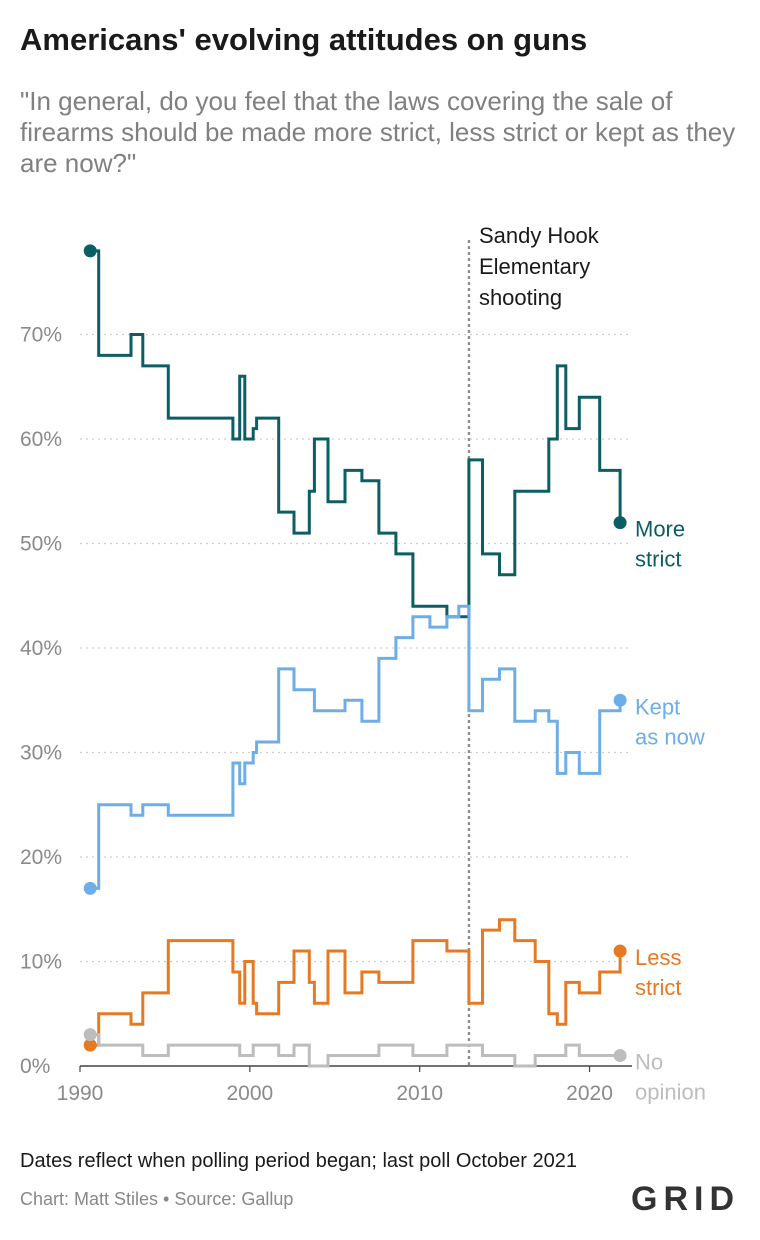 This screenshot has height=1240, width=760. Describe the element at coordinates (41, 648) in the screenshot. I see `y-tick-label-40: 40%` at that location.